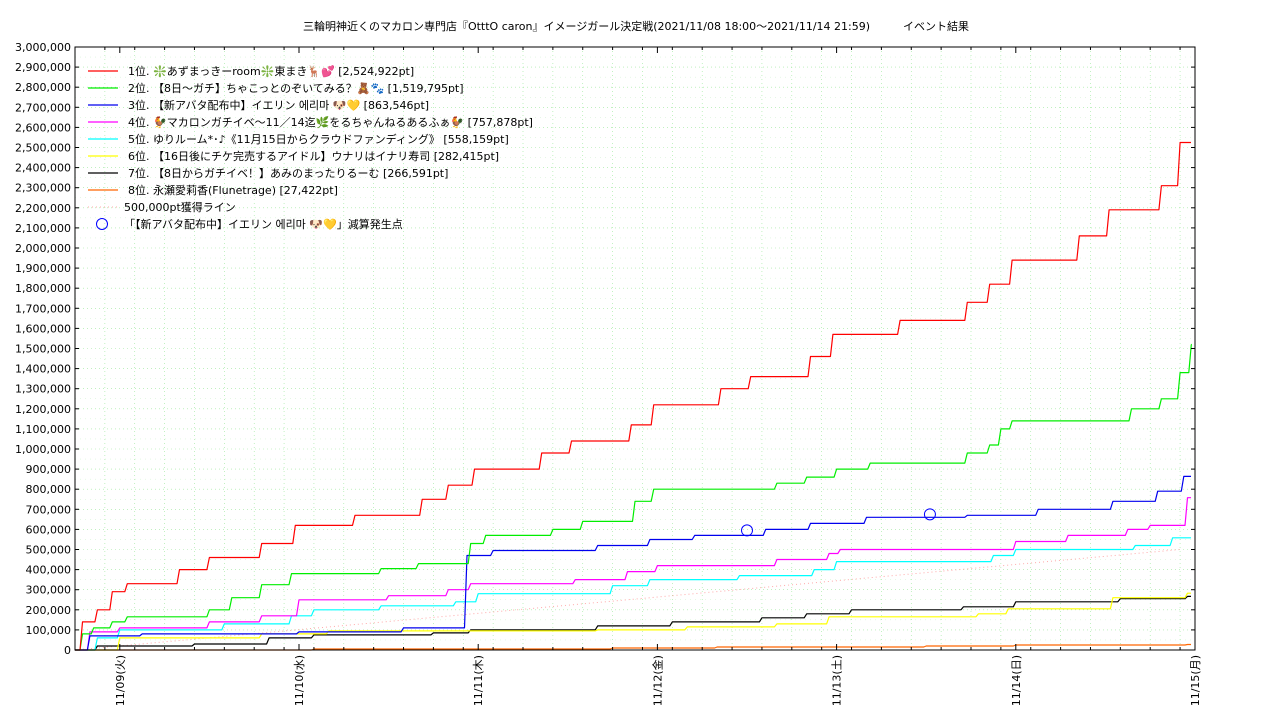  What do you see at coordinates (43, 67) in the screenshot?
I see `y-tick-label: 2,900,000` at bounding box center [43, 67].